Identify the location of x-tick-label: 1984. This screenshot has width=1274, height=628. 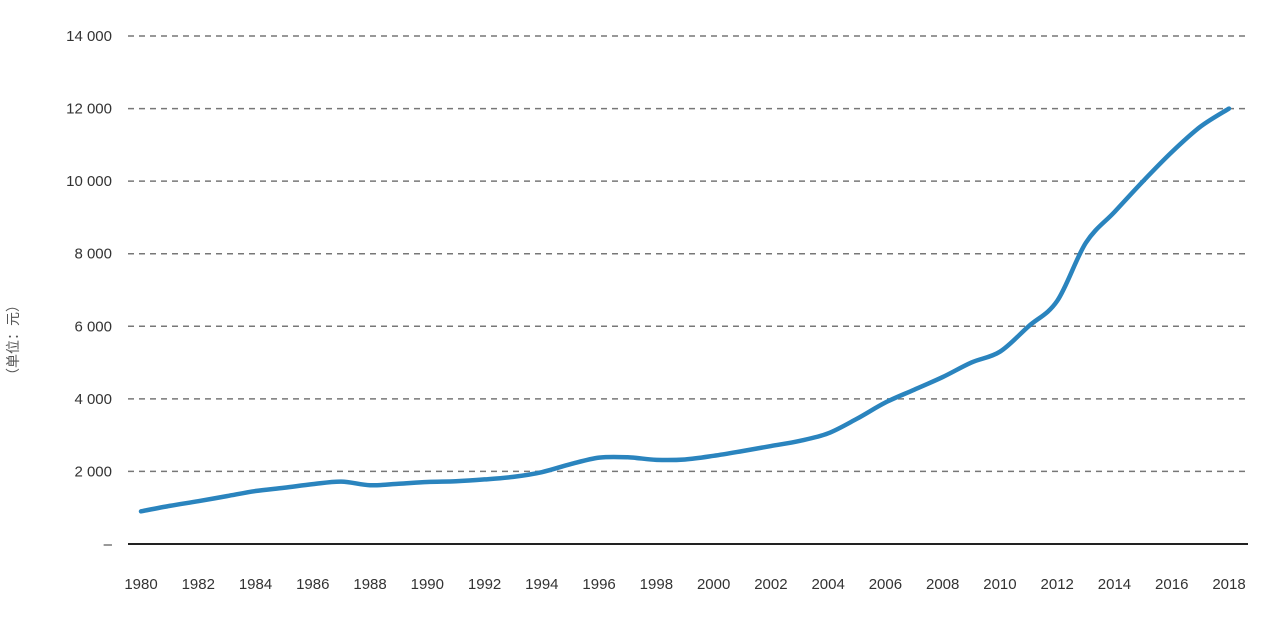
(255, 584).